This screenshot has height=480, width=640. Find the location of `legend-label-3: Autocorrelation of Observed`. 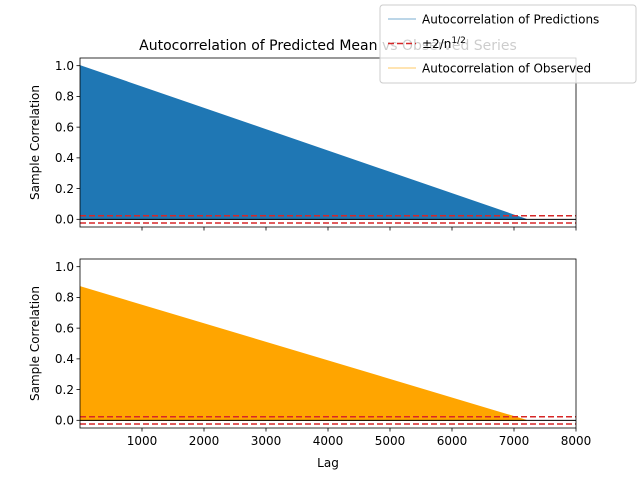

legend-label-3: Autocorrelation of Observed is located at coordinates (506, 68).